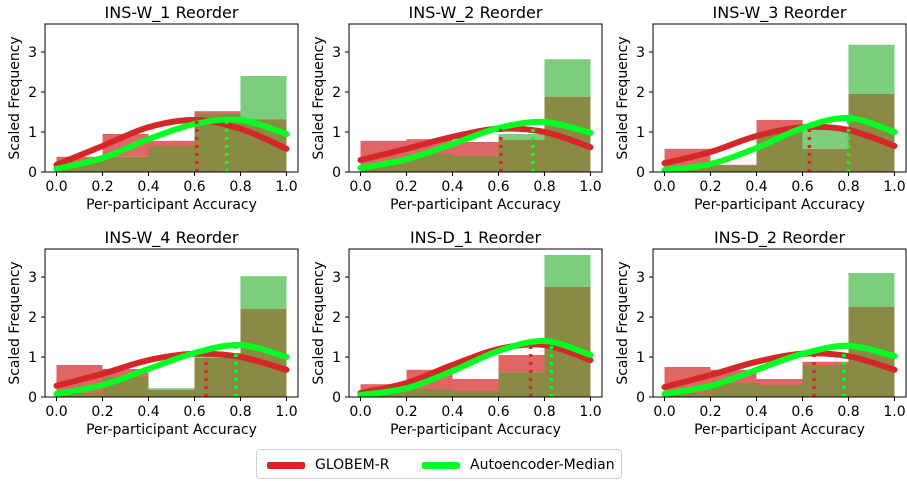  I want to click on legend: GLOBEM-R Autoencoder-Median, so click(439, 464).